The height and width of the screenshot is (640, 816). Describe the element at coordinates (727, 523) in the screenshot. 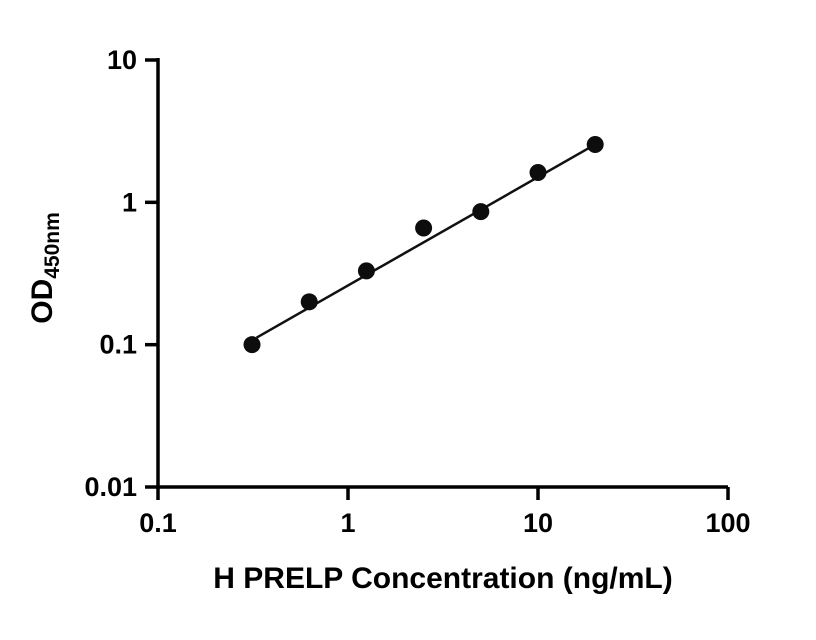

I see `x-tick-label: 100` at that location.